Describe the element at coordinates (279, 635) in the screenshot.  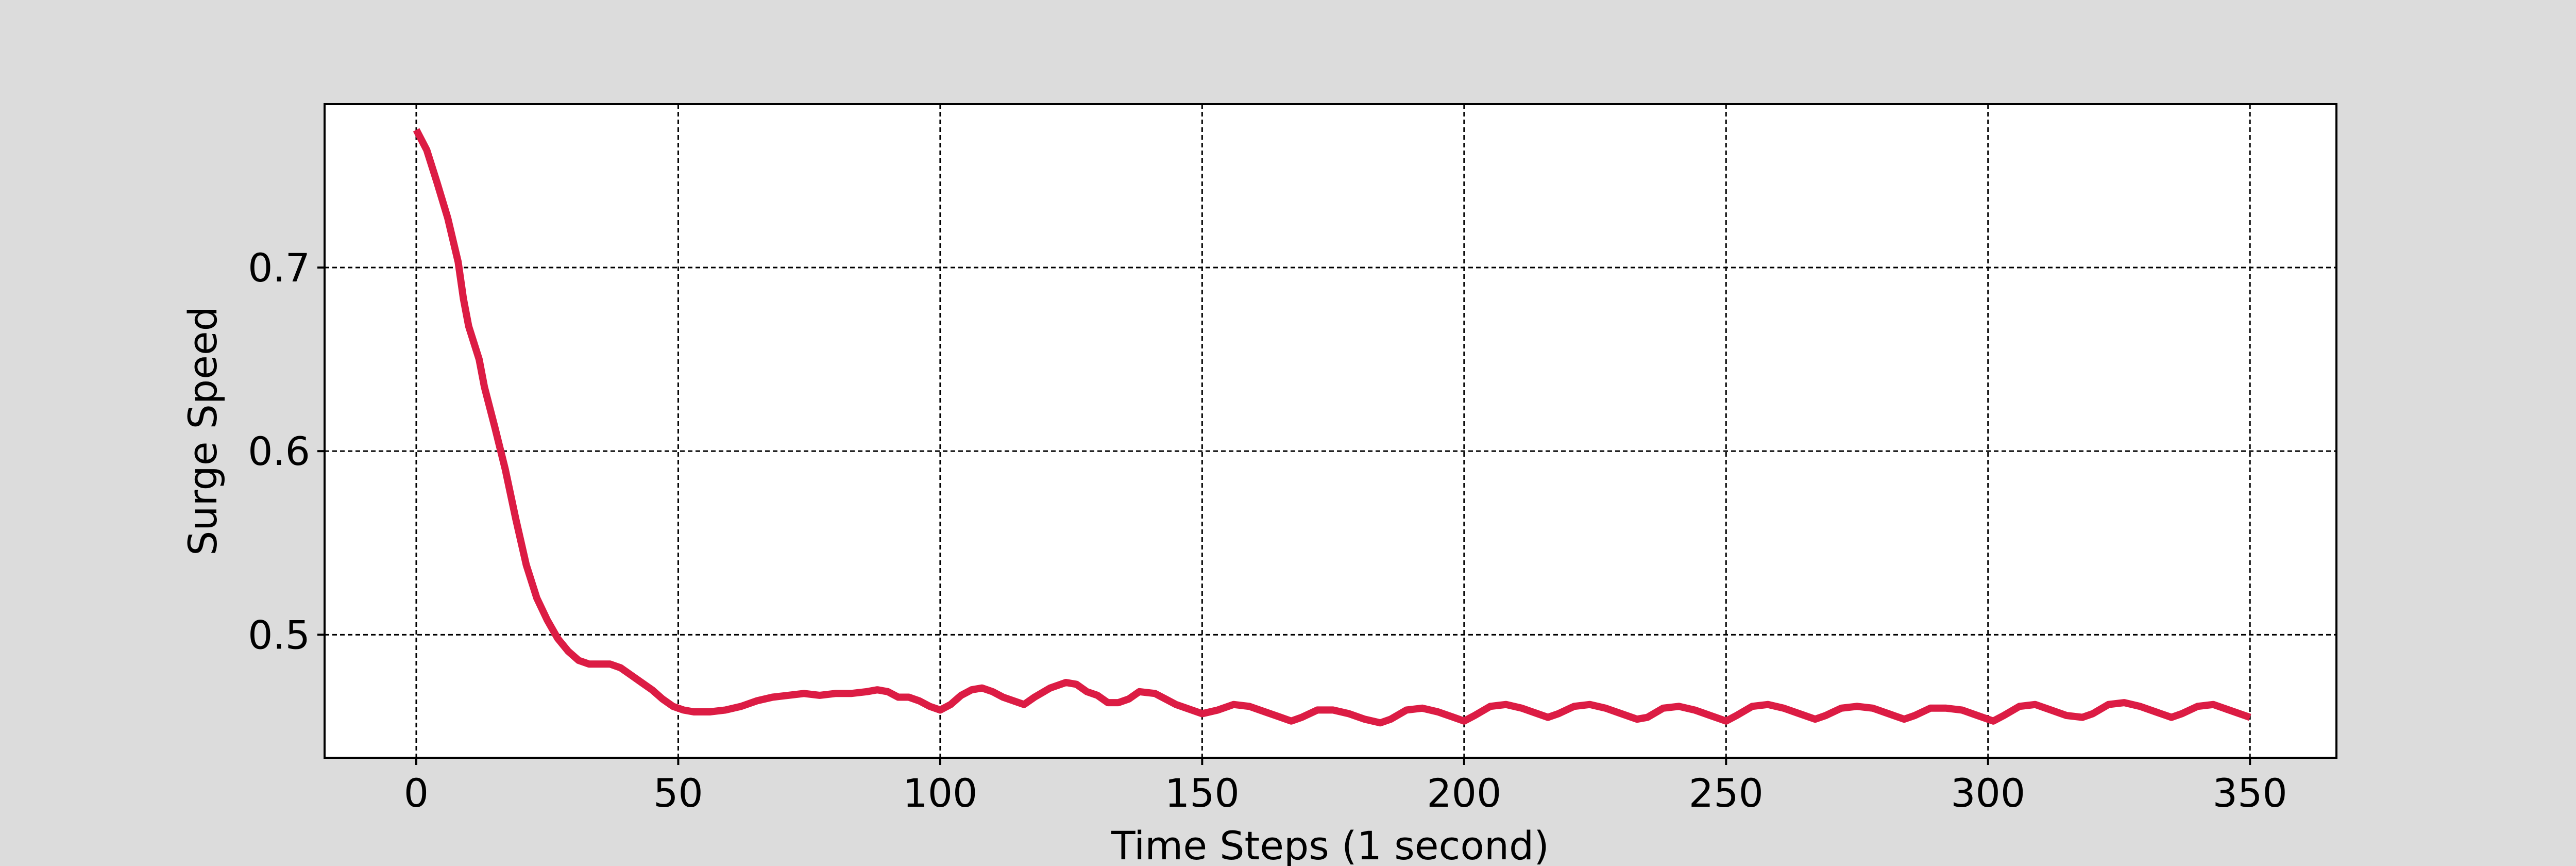
I see `y-tick-label: 0.5` at that location.